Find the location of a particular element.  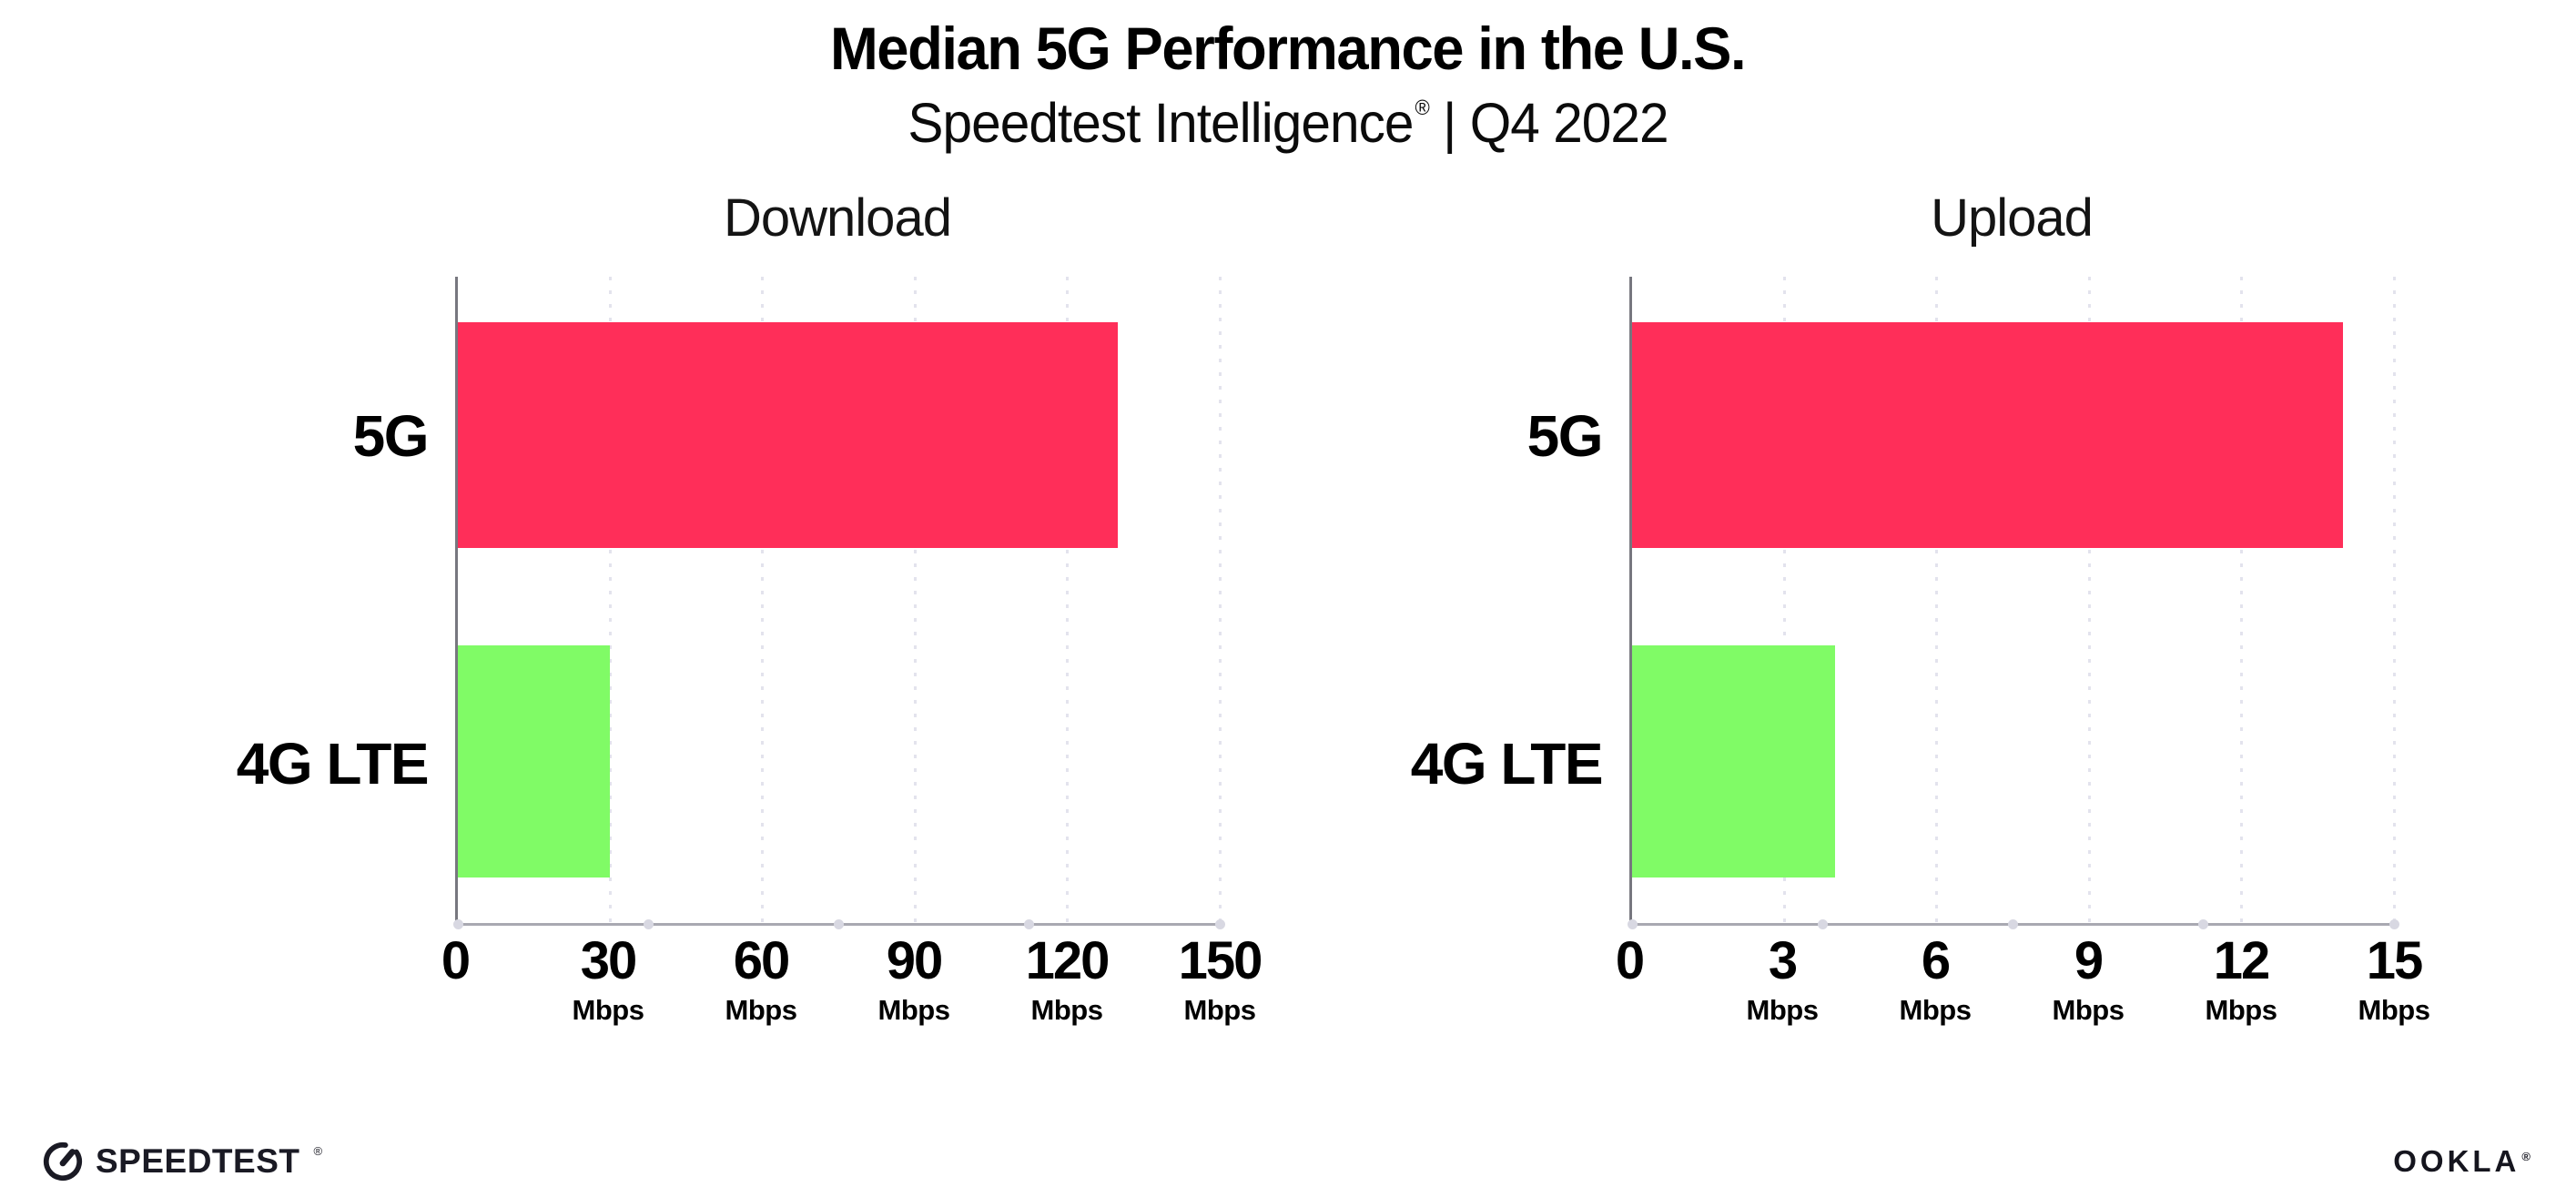

x-tick: 90 Mbps is located at coordinates (913, 979).